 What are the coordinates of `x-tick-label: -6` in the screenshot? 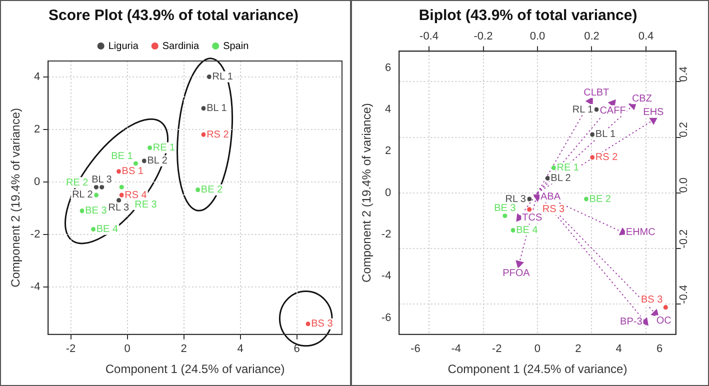 It's located at (415, 349).